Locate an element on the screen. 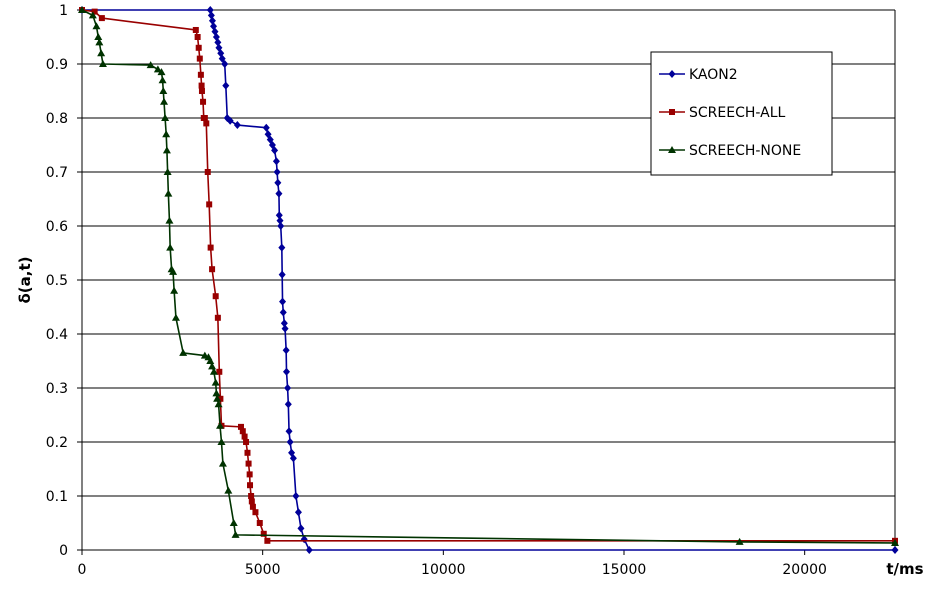 The height and width of the screenshot is (593, 935). y-tick-label-9: 0.9 is located at coordinates (57, 65).